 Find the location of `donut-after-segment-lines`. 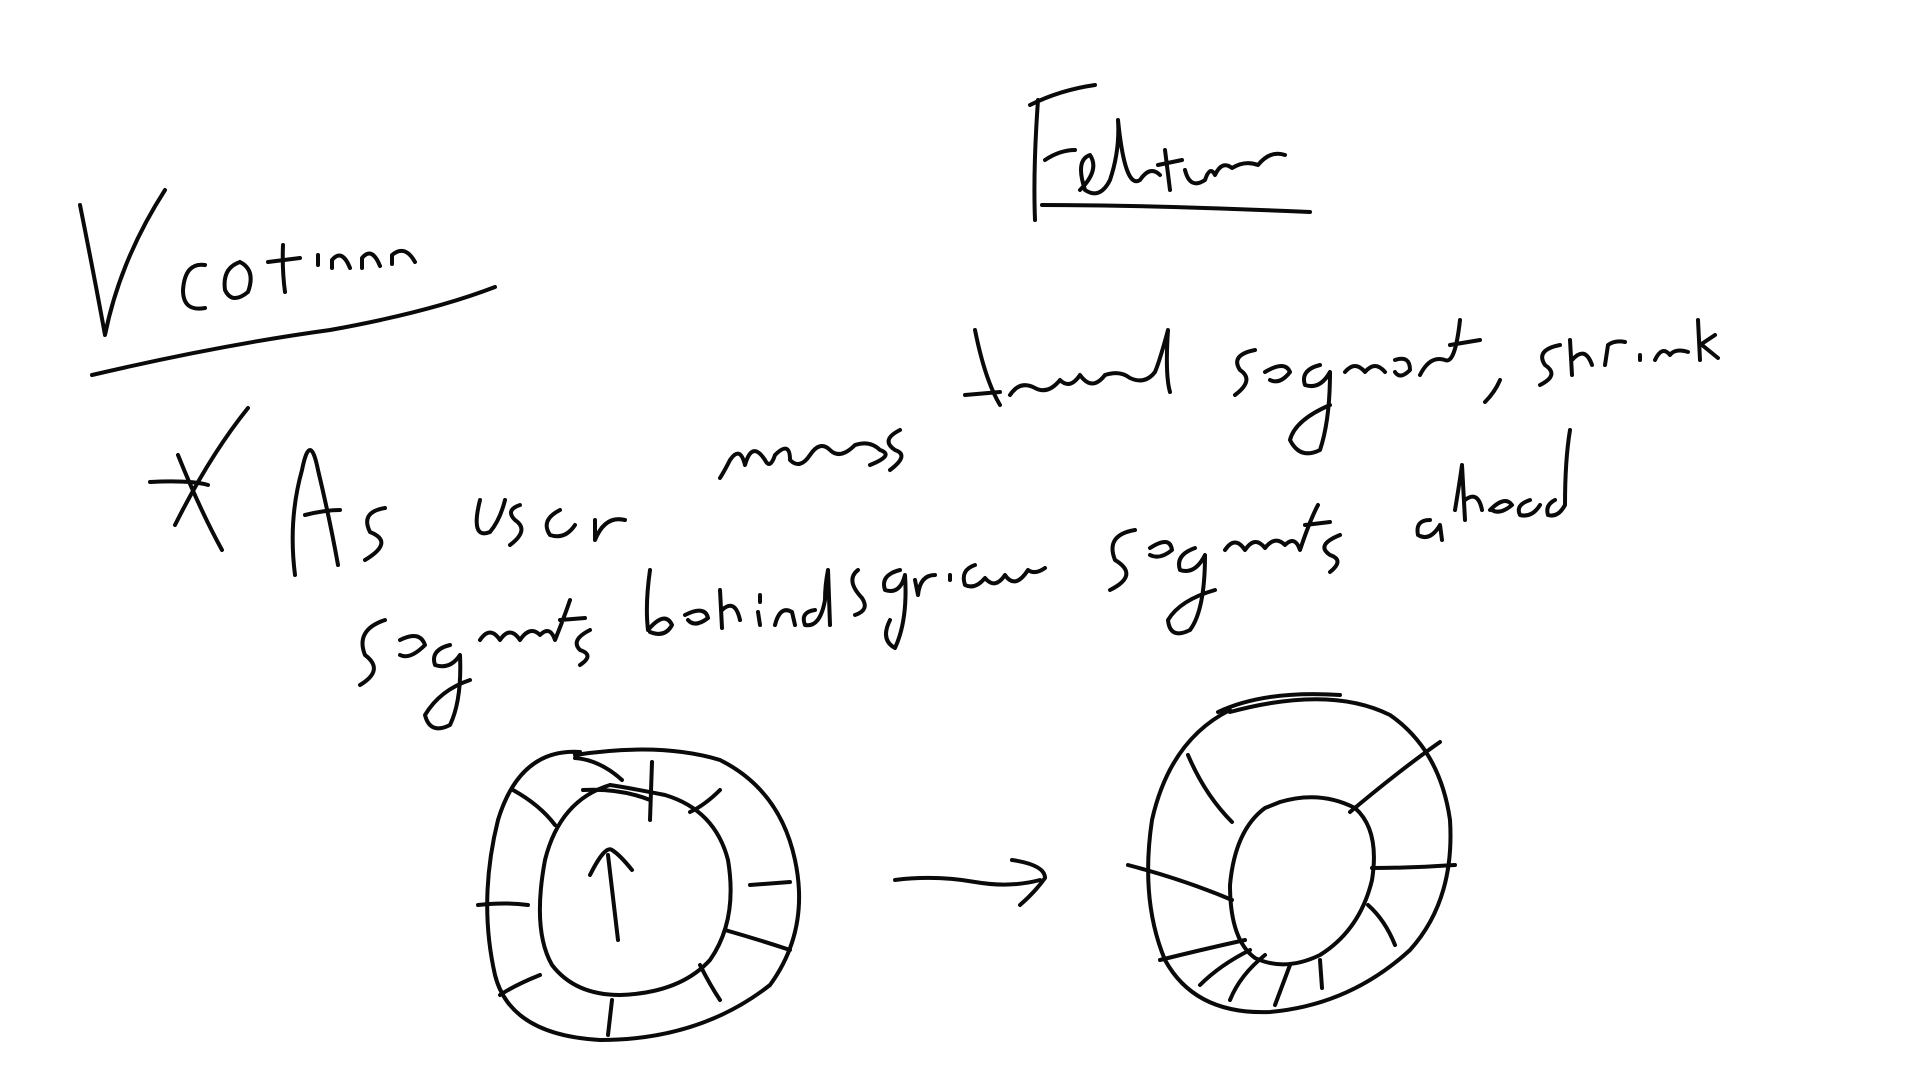

donut-after-segment-lines is located at coordinates (1291, 873).